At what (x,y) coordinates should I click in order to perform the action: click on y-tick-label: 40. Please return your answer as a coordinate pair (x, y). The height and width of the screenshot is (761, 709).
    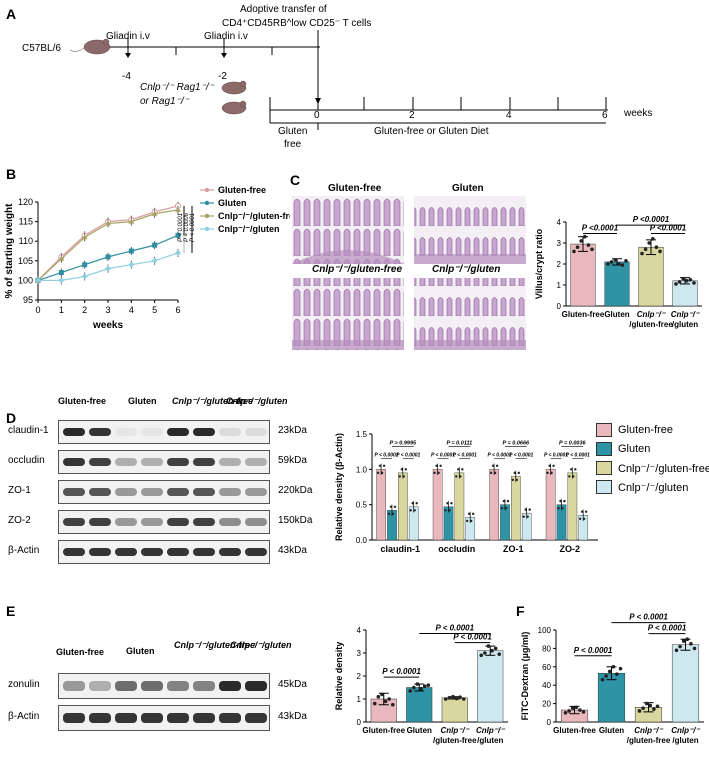
    Looking at the image, I should click on (546, 685).